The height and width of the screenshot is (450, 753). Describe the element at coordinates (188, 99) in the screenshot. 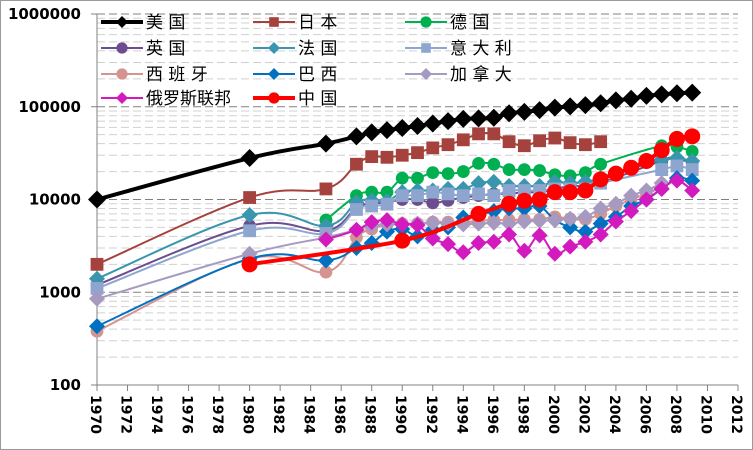

I see `legend-label: 俄罗斯联邦` at that location.